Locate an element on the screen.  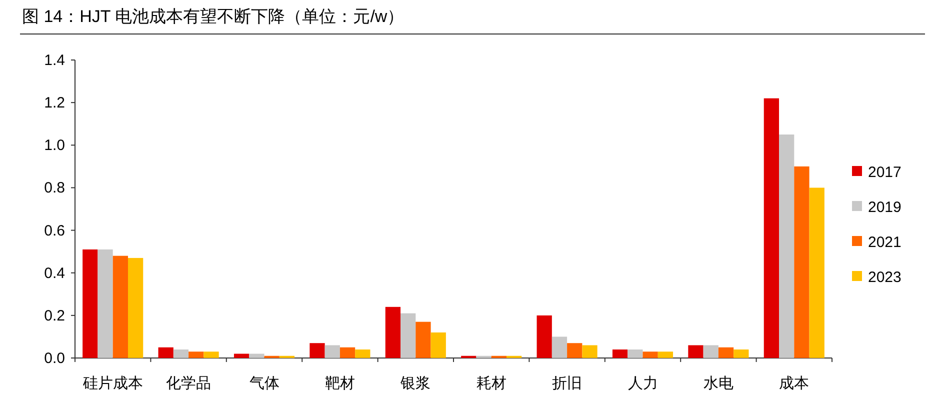
y-tick-label: 1.0 is located at coordinates (54, 145).